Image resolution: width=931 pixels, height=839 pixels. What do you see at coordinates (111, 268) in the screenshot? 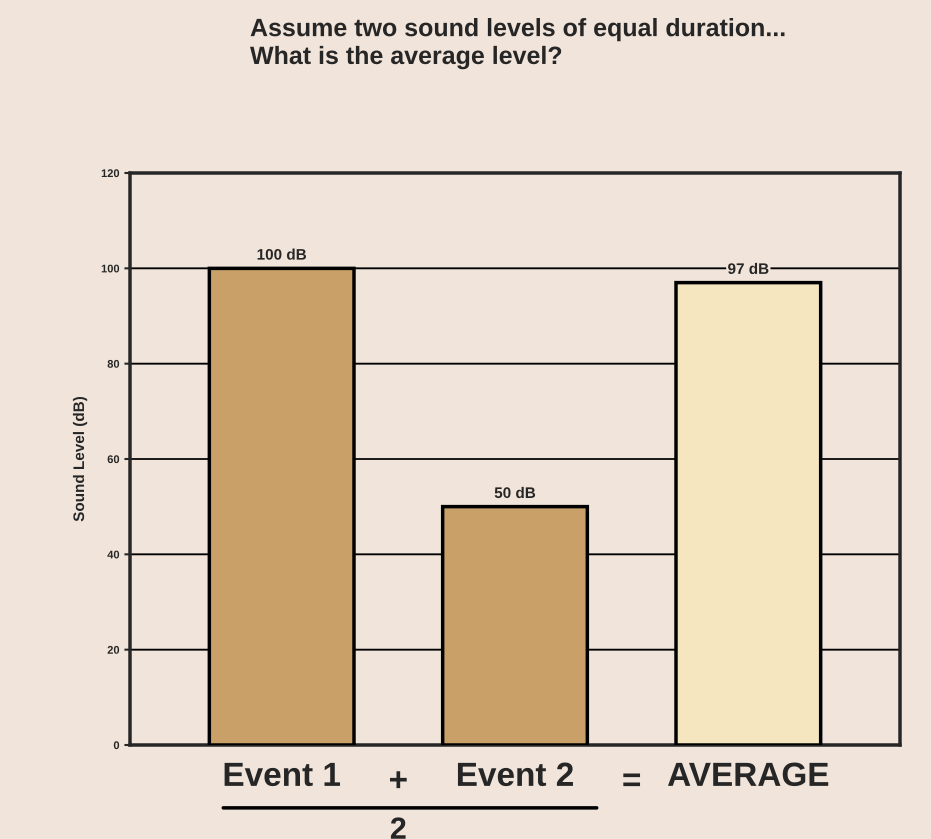
I see `y-tick-label: 100` at bounding box center [111, 268].